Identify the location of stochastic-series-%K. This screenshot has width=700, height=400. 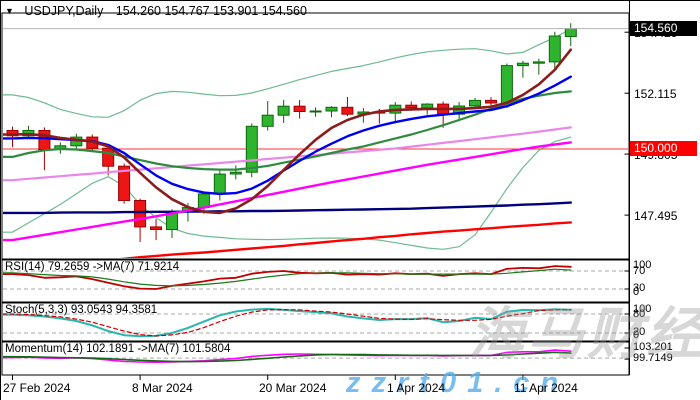
(287, 322).